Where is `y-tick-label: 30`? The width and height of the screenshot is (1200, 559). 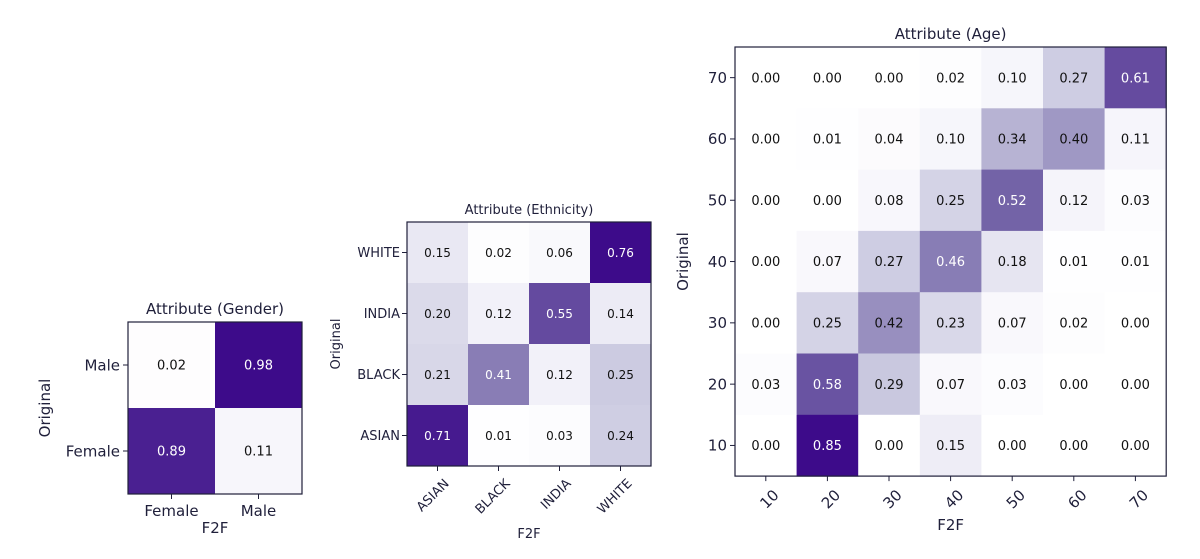
y-tick-label: 30 is located at coordinates (717, 323).